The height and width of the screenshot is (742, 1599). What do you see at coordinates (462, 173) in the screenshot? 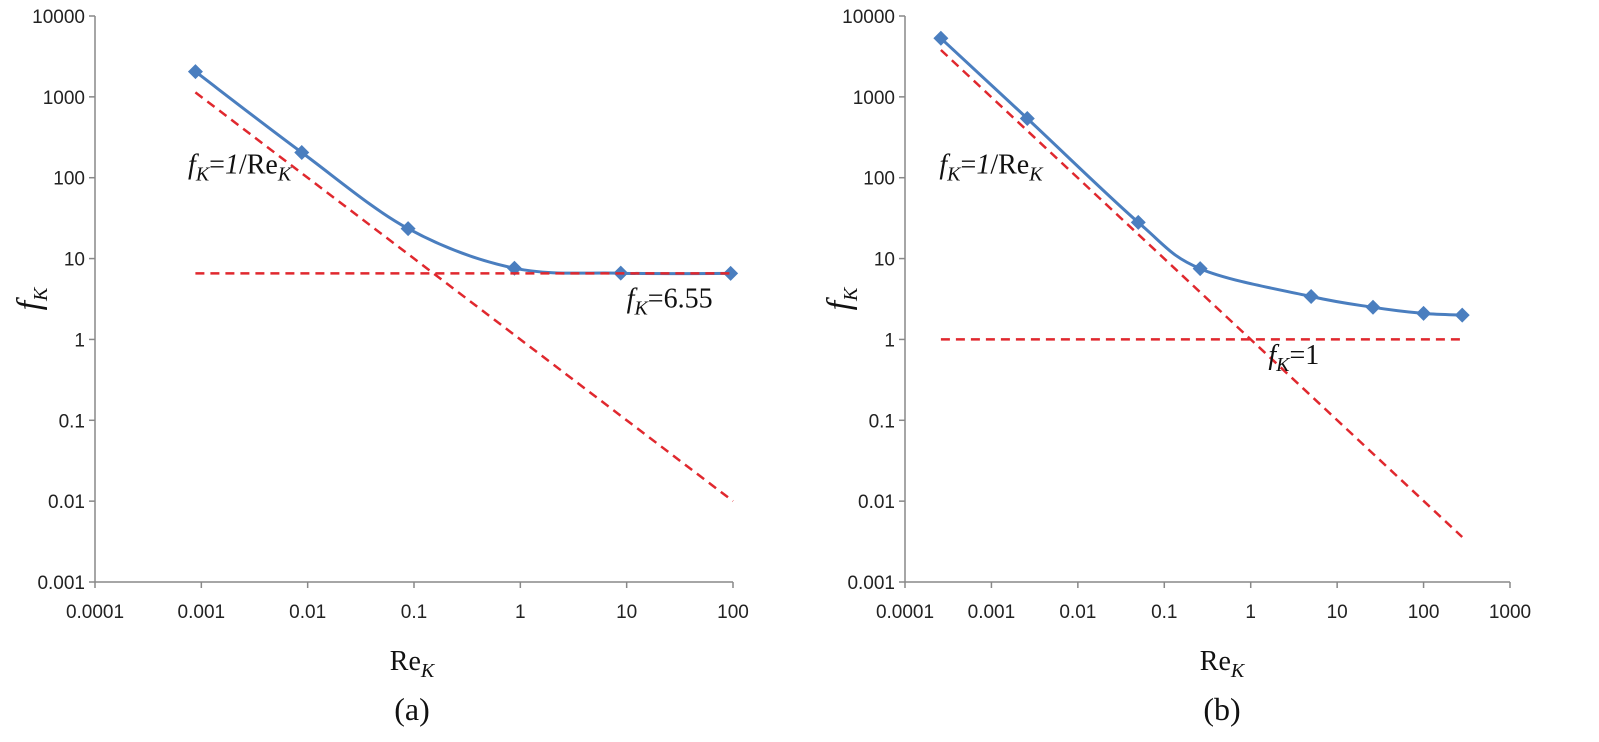
I see `series-line` at bounding box center [462, 173].